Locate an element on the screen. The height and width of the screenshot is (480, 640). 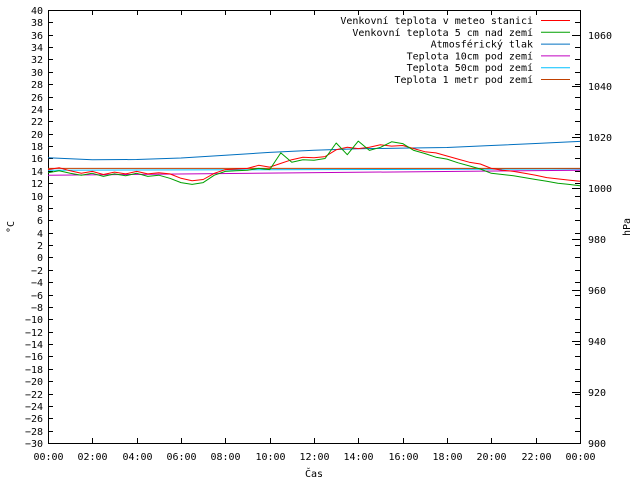
y-tick-label: 40 is located at coordinates (37, 11).